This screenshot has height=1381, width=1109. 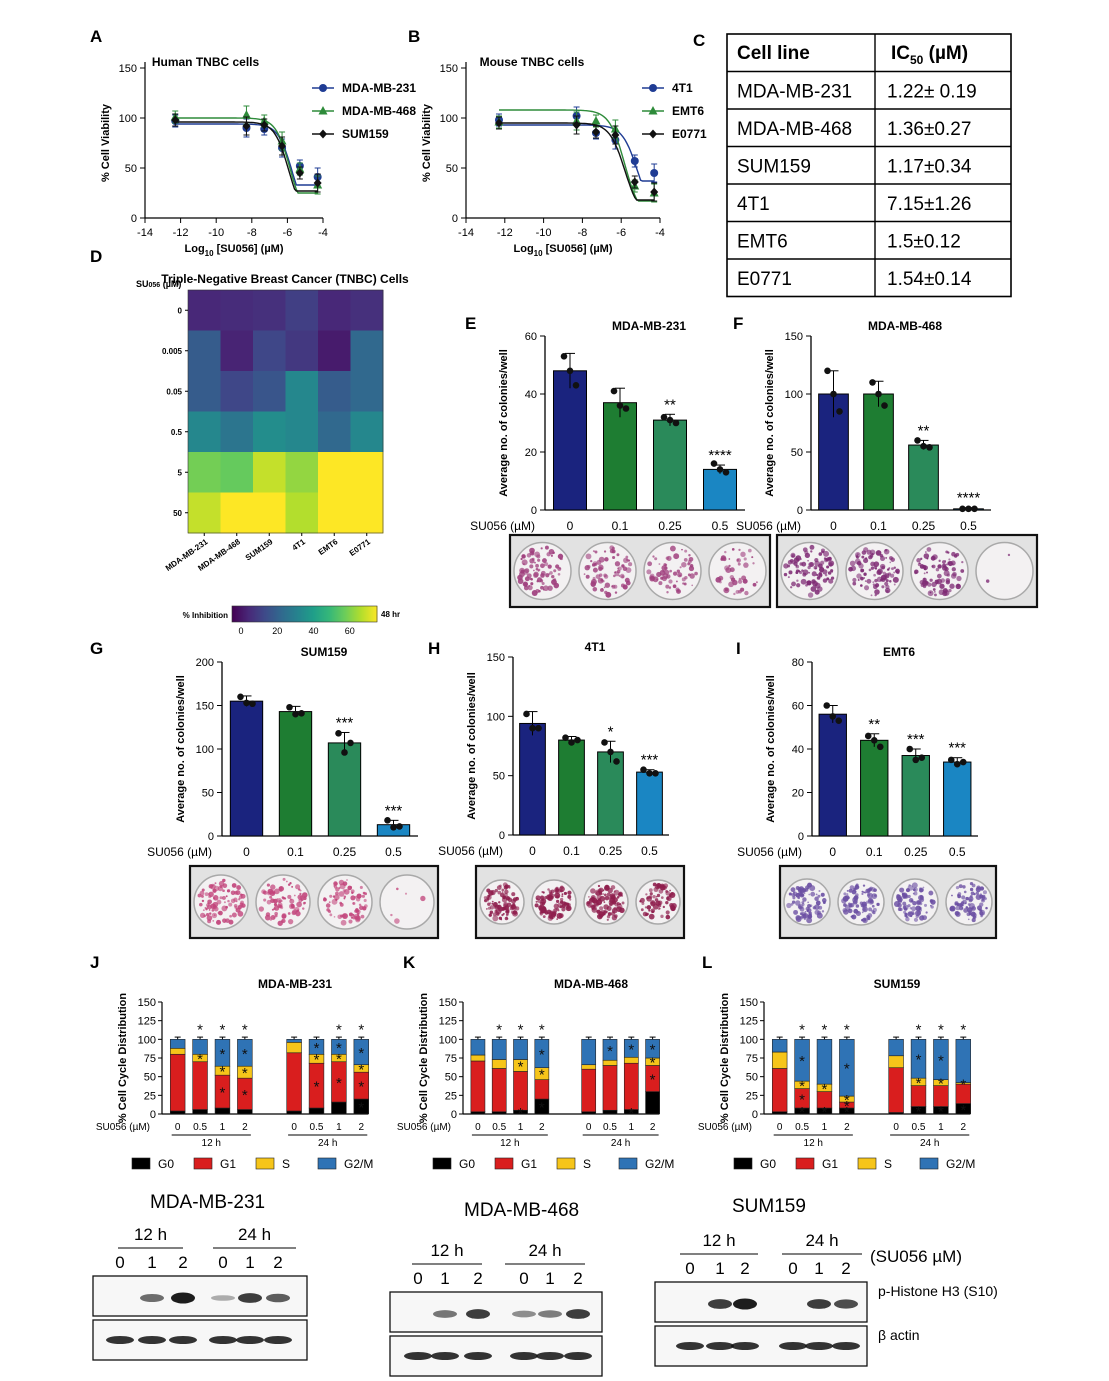 I want to click on blot-time-label: 12 h, so click(x=446, y=1250).